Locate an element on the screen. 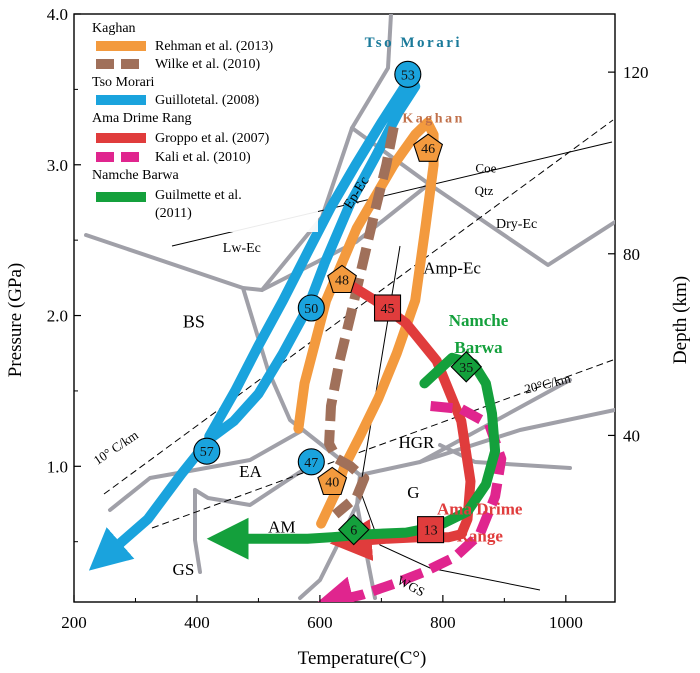  y2-tick-label: 40 is located at coordinates (631, 435).